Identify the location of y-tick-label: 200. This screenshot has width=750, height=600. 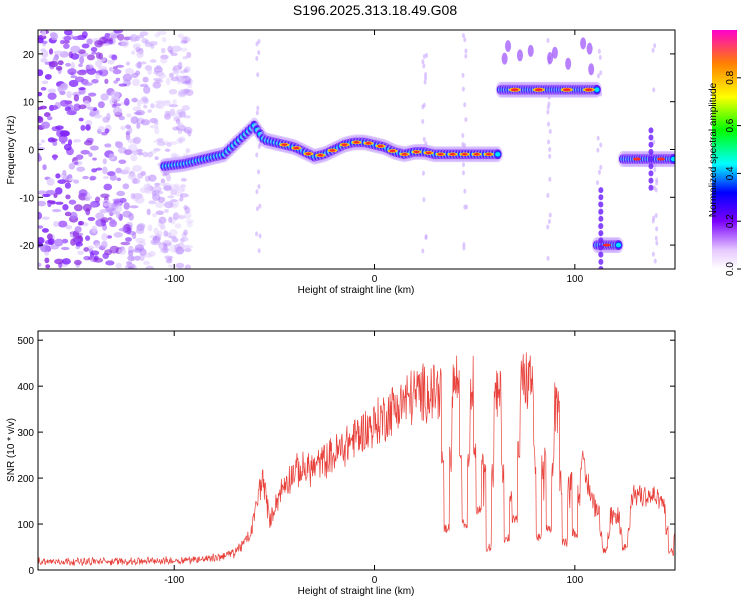
(25, 479).